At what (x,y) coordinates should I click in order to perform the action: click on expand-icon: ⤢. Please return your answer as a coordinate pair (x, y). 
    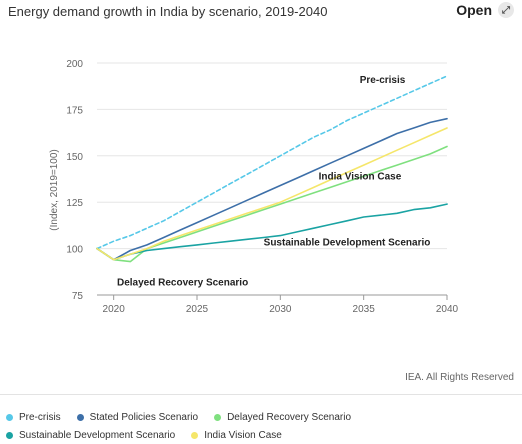
    Looking at the image, I should click on (506, 10).